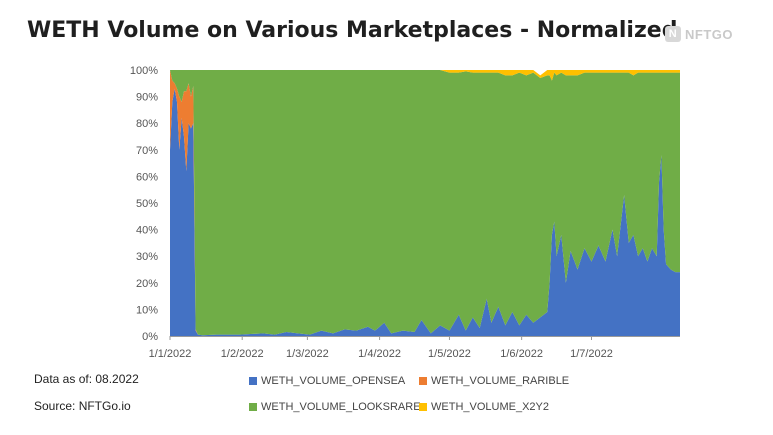 Image resolution: width=773 pixels, height=435 pixels. Describe the element at coordinates (425, 75) in the screenshot. I see `series-area-weth-volume-x2y2` at that location.